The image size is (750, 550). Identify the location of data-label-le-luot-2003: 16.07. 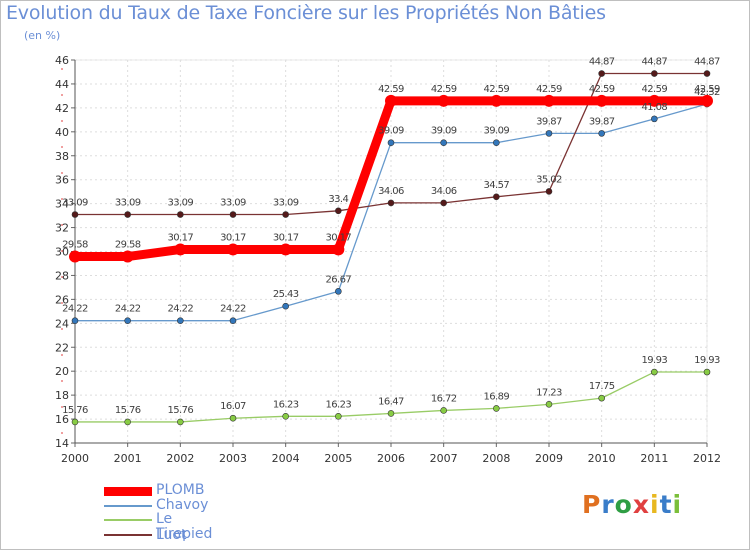
(233, 406).